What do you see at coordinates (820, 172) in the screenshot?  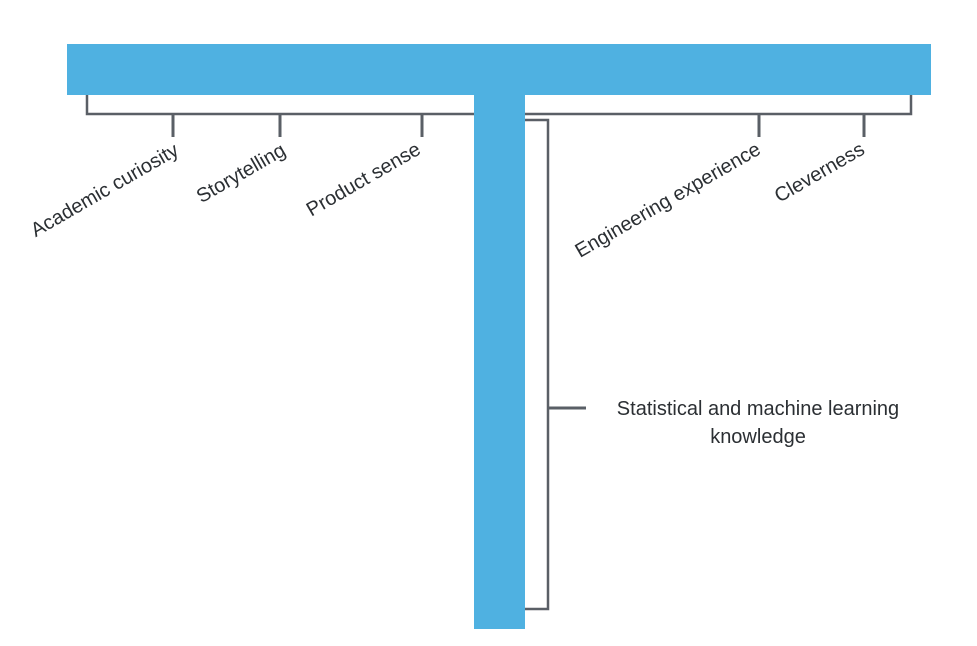 I see `label-cleverness: Cleverness` at bounding box center [820, 172].